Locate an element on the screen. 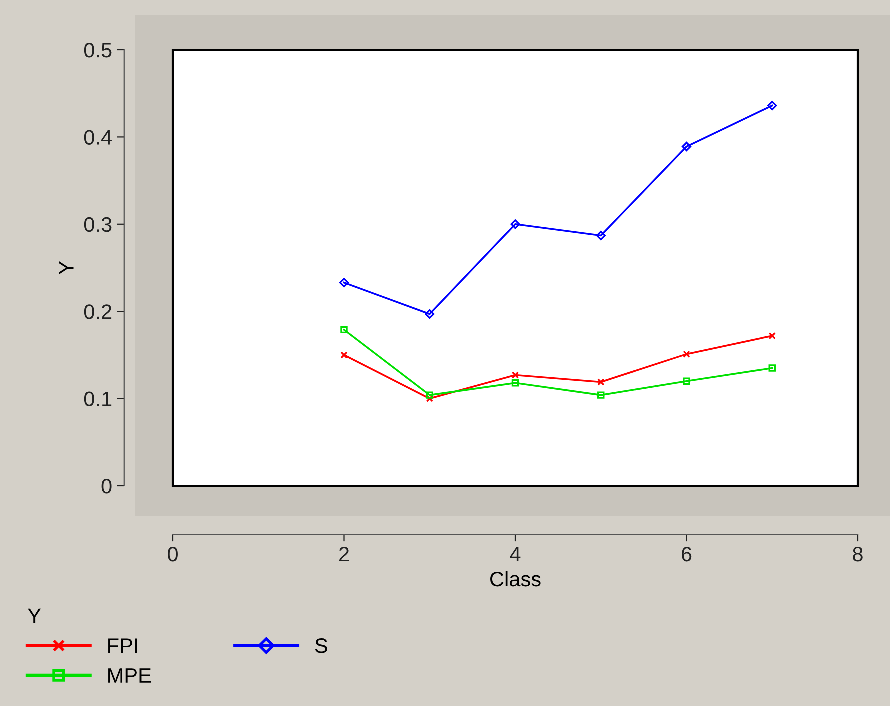  x-tick-label: 0 is located at coordinates (173, 554).